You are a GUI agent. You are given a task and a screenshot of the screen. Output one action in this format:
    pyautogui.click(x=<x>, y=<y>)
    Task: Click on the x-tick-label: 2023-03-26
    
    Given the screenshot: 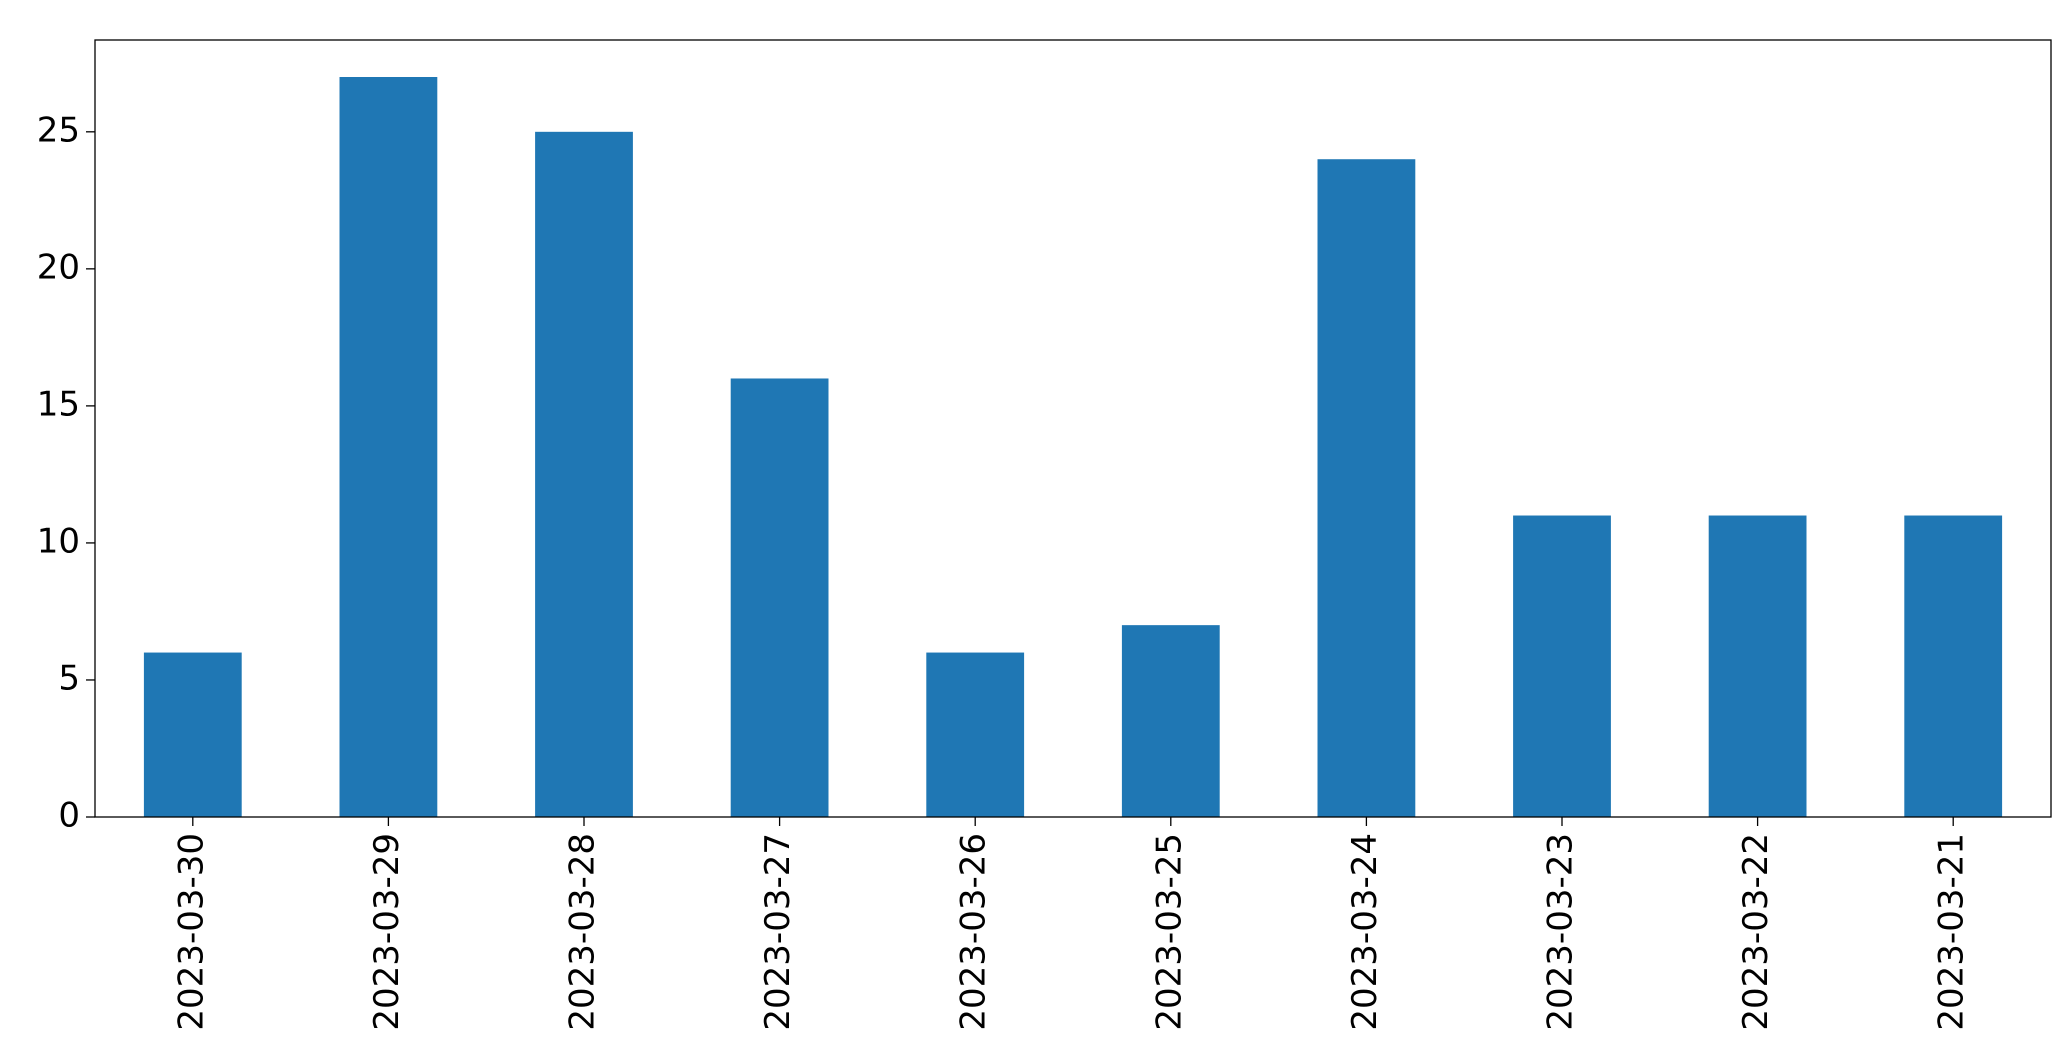 What is the action you would take?
    pyautogui.click(x=974, y=932)
    